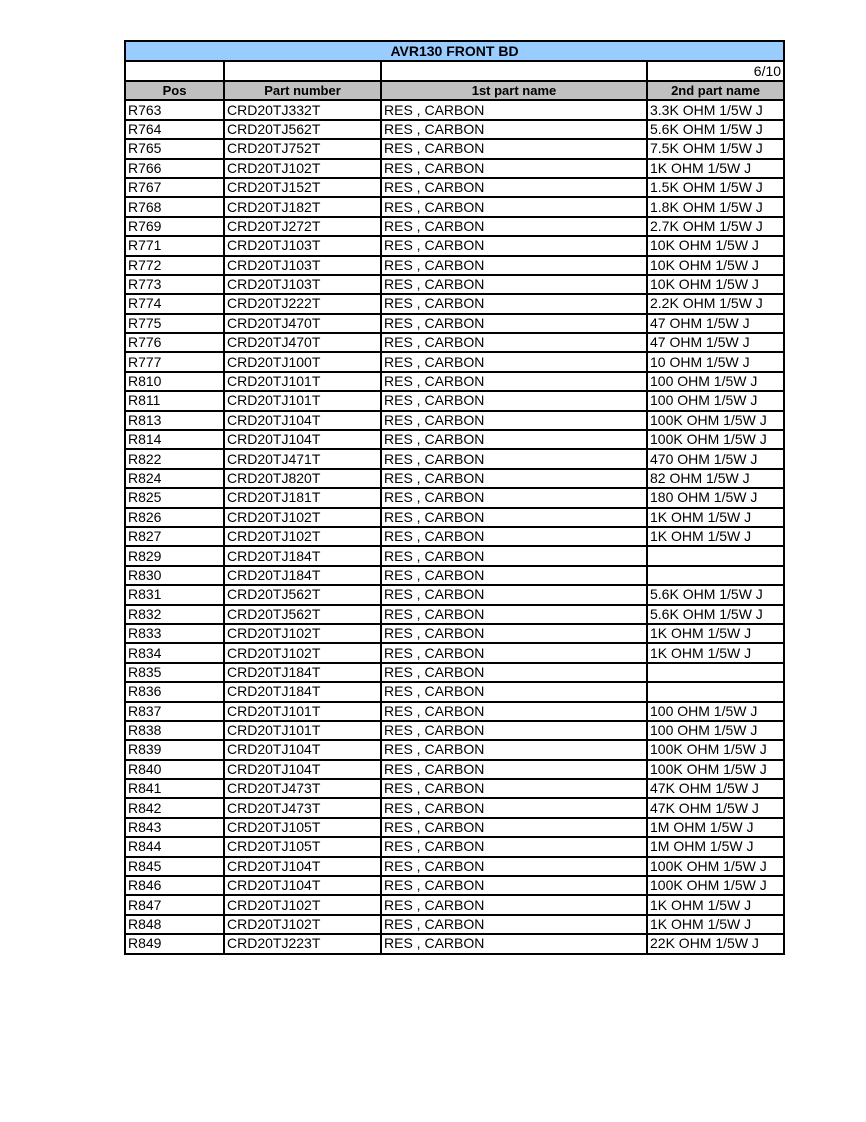 The width and height of the screenshot is (866, 1122). I want to click on pos-cell: R838, so click(174, 730).